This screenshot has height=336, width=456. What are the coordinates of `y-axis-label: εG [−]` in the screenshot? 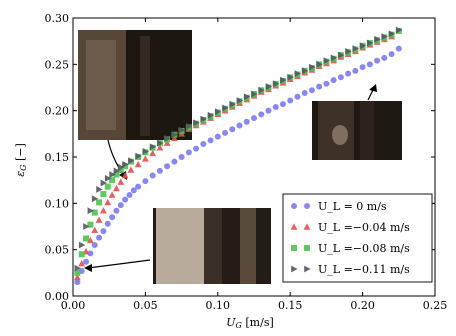 It's located at (21, 160).